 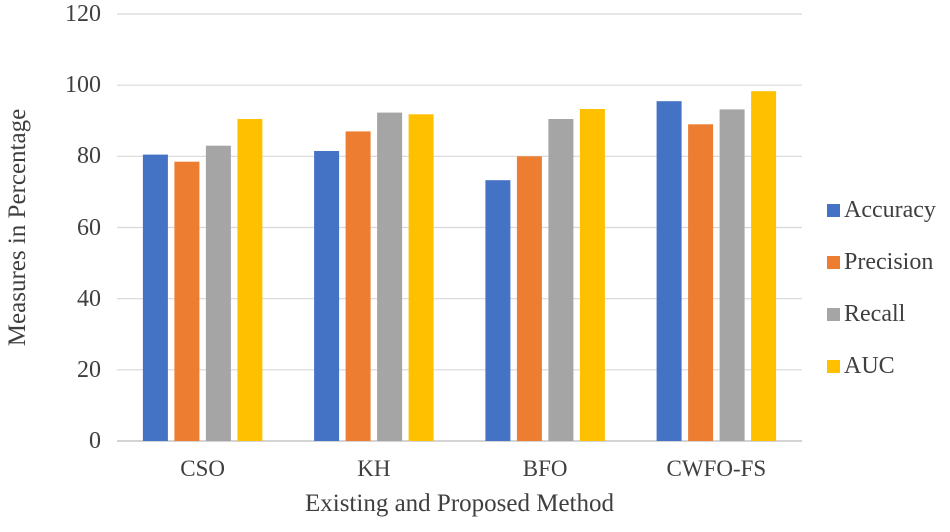 What do you see at coordinates (155, 297) in the screenshot?
I see `bar-accuracy-cso` at bounding box center [155, 297].